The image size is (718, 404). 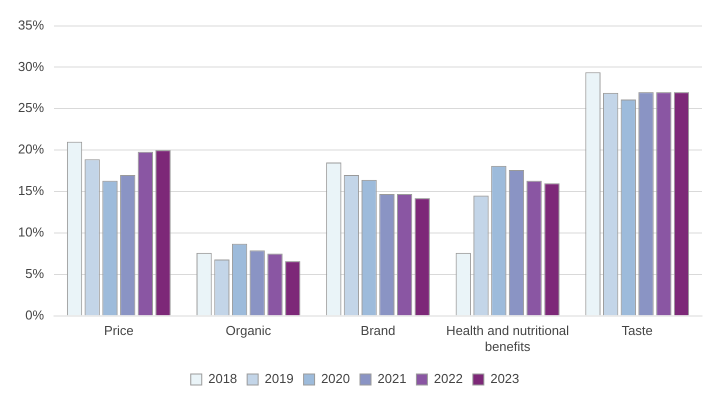 I want to click on y-tick-label: 25%, so click(x=31, y=108).